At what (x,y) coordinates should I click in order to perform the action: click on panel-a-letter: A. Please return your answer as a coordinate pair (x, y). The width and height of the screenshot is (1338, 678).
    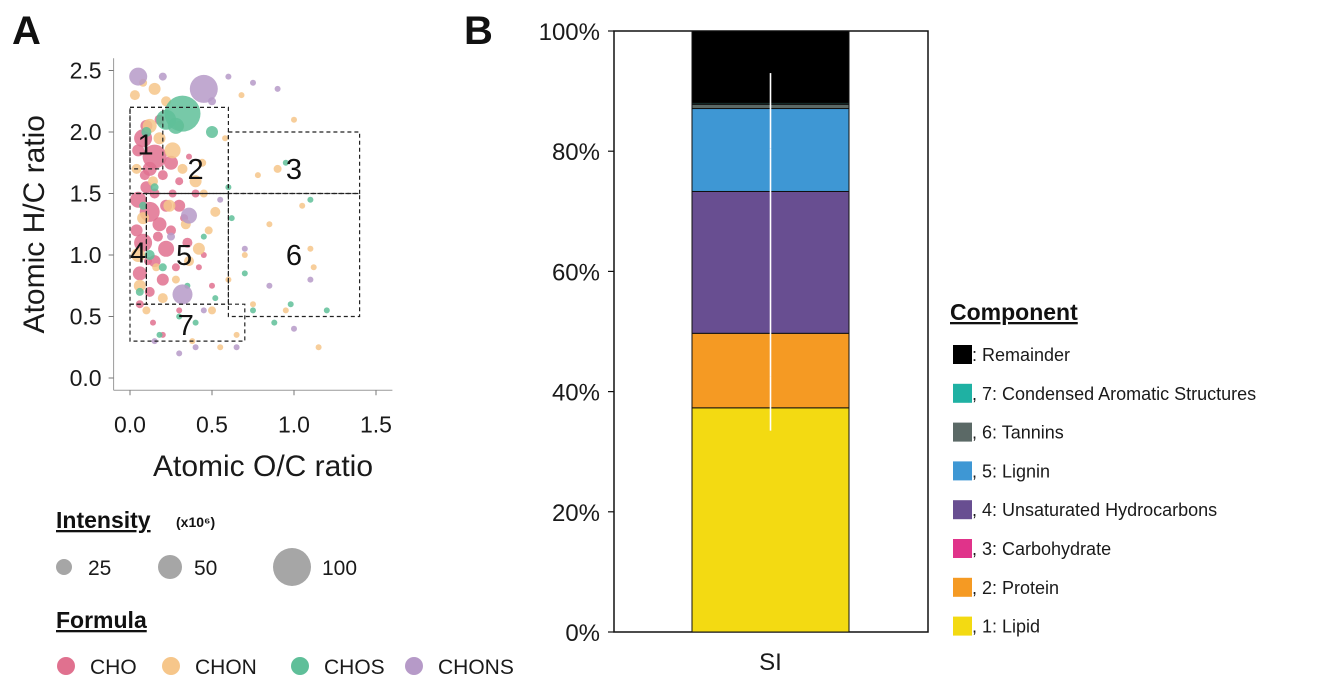
    Looking at the image, I should click on (26, 31).